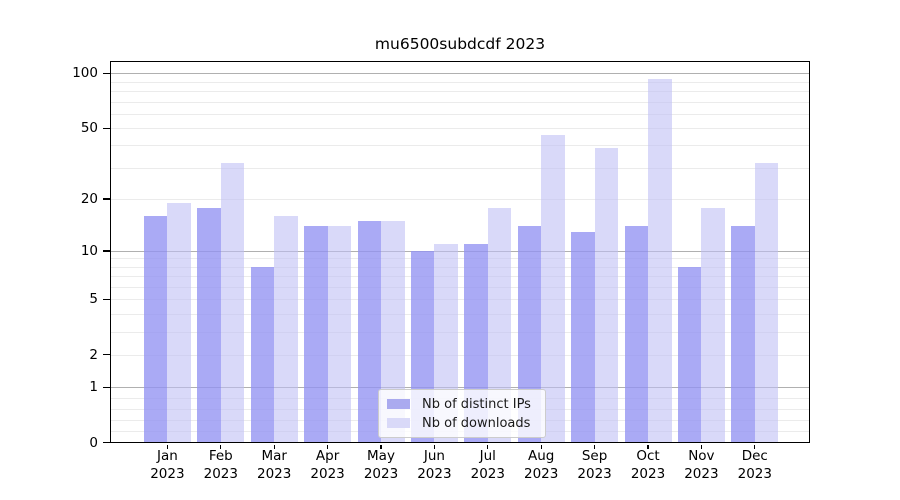  Describe the element at coordinates (232, 303) in the screenshot. I see `bar-downloads-feb` at that location.